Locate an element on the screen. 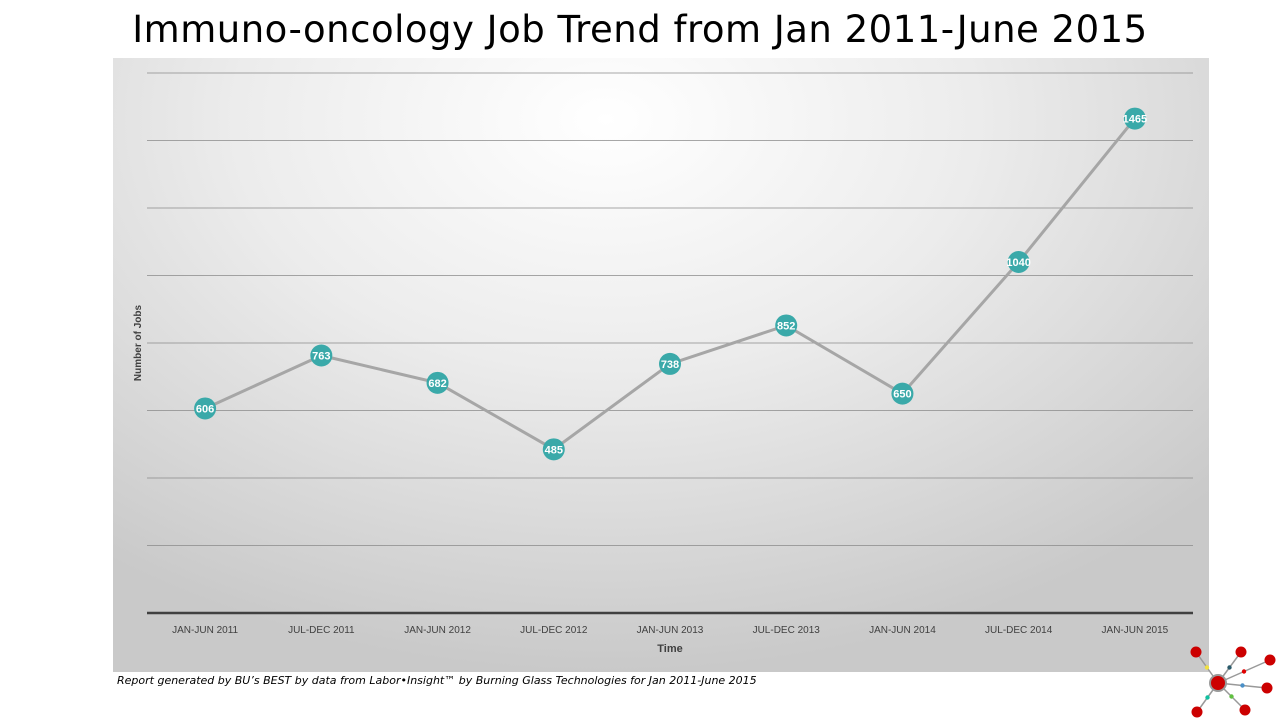 This screenshot has height=720, width=1280. data-label: 1040 is located at coordinates (1018, 263).